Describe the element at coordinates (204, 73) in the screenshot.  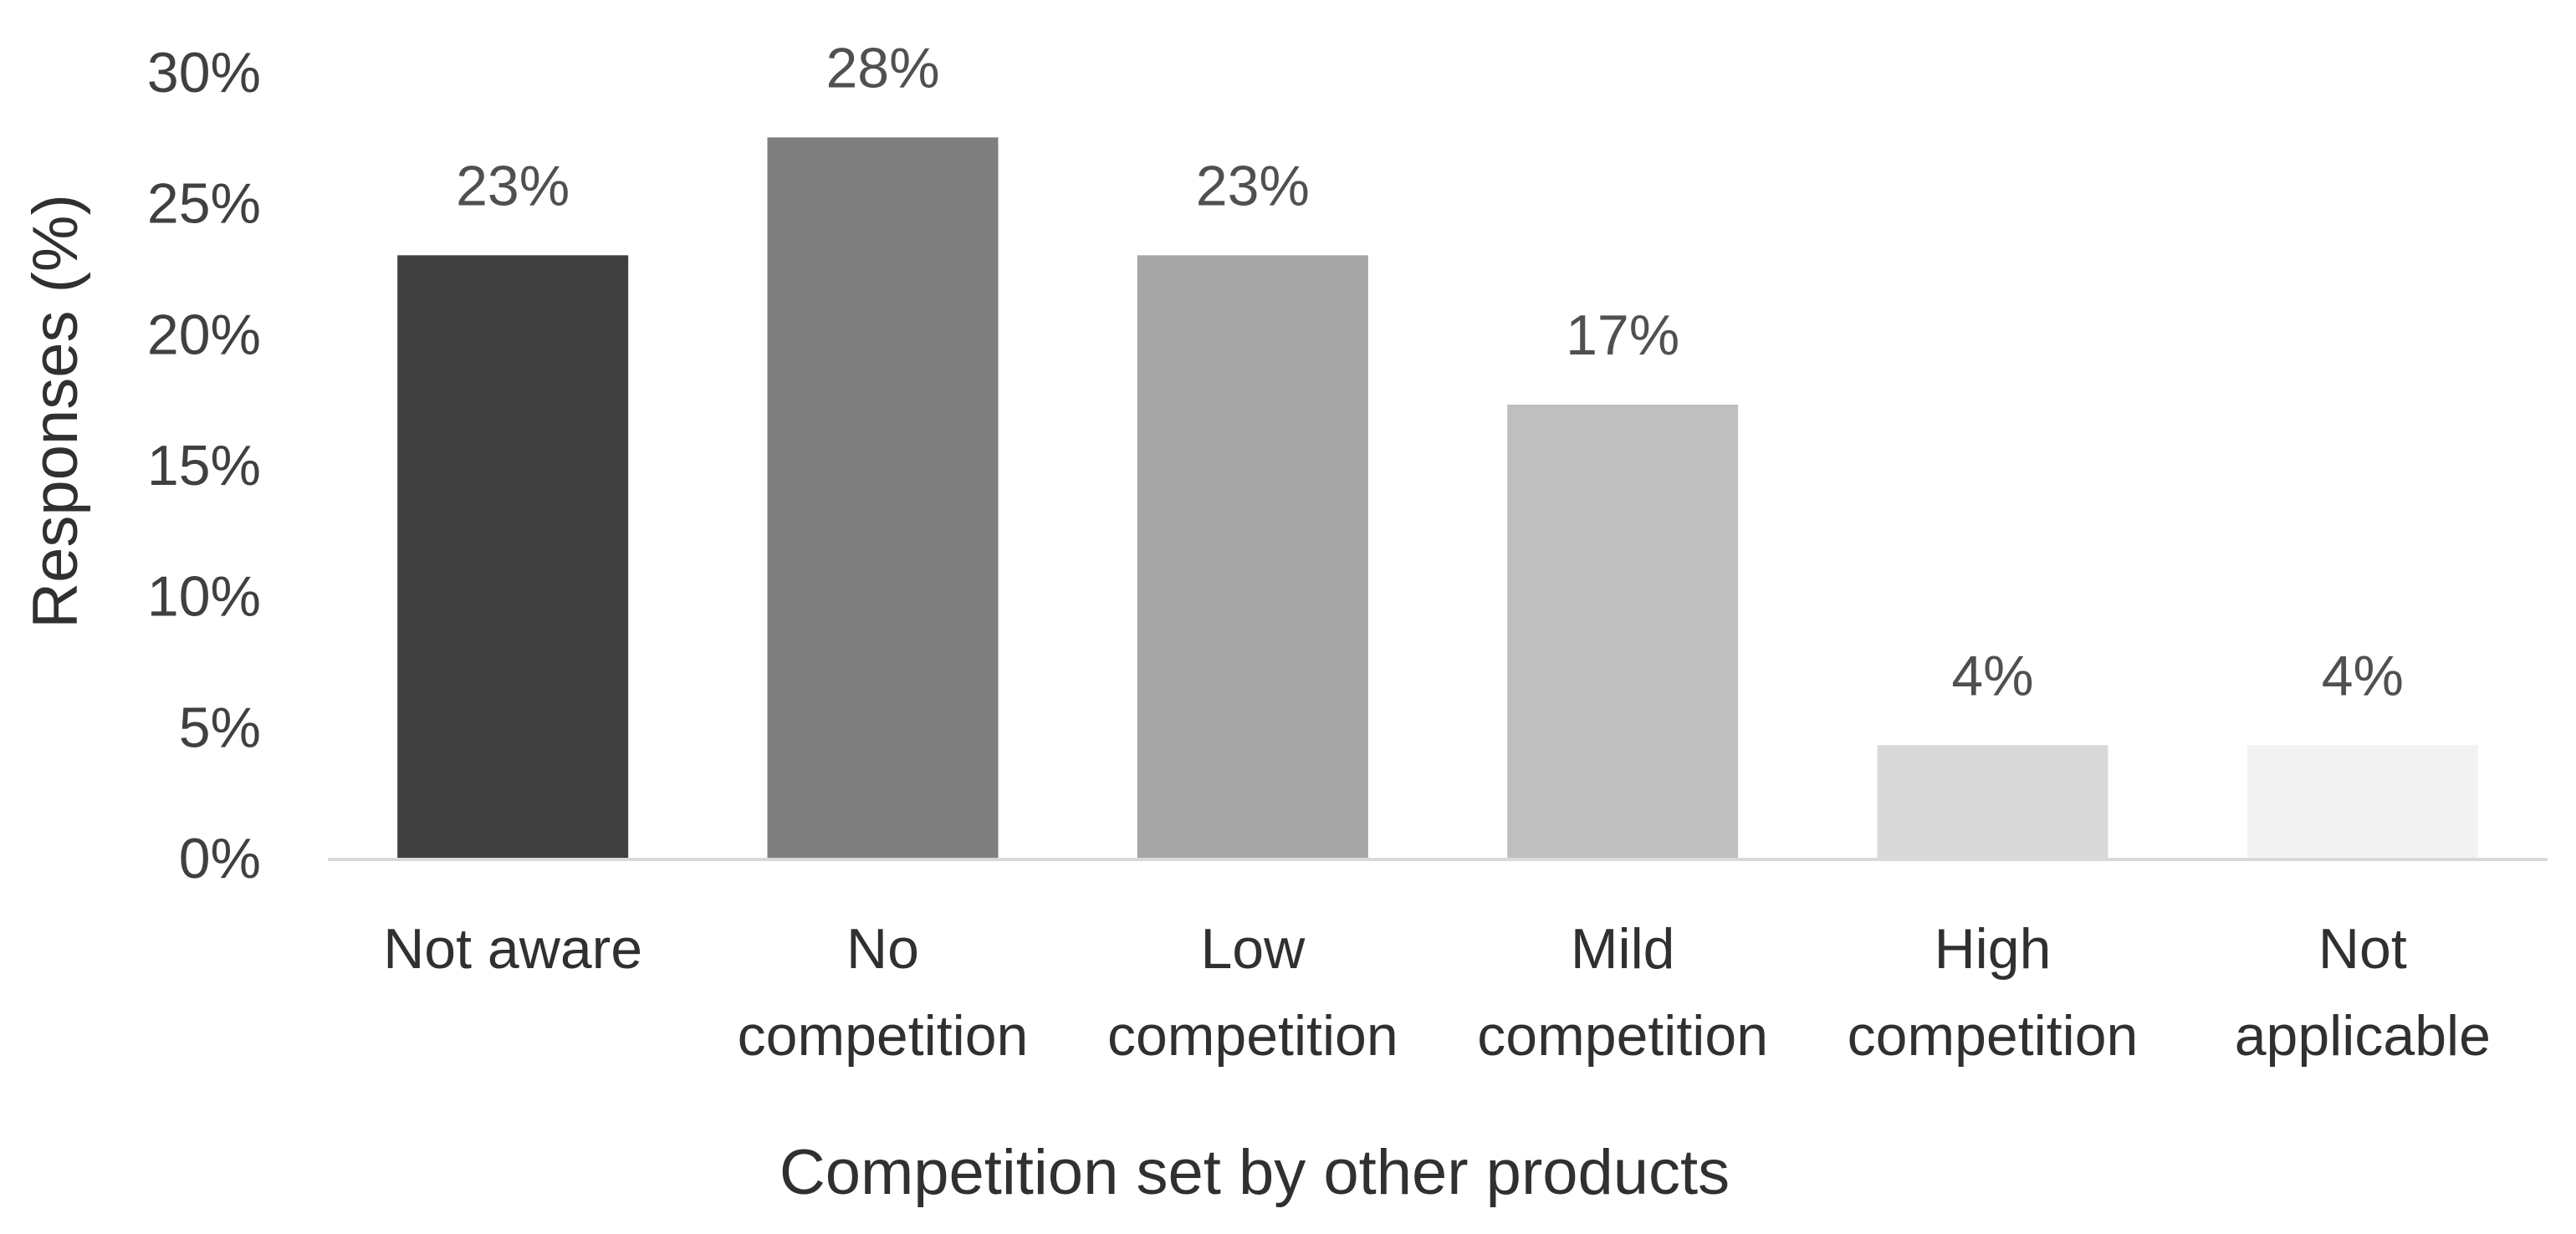
I see `y-tick-label: 30%` at that location.